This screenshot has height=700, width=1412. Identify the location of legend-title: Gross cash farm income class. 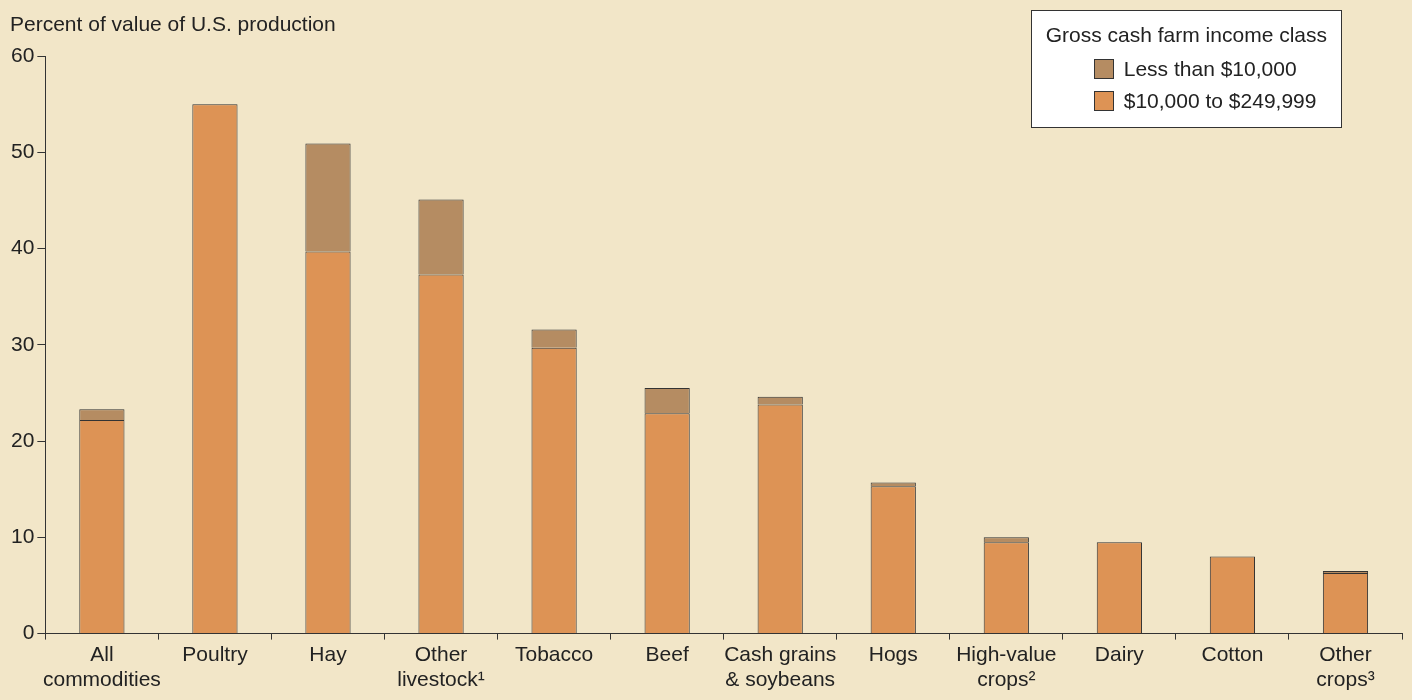
(1186, 35).